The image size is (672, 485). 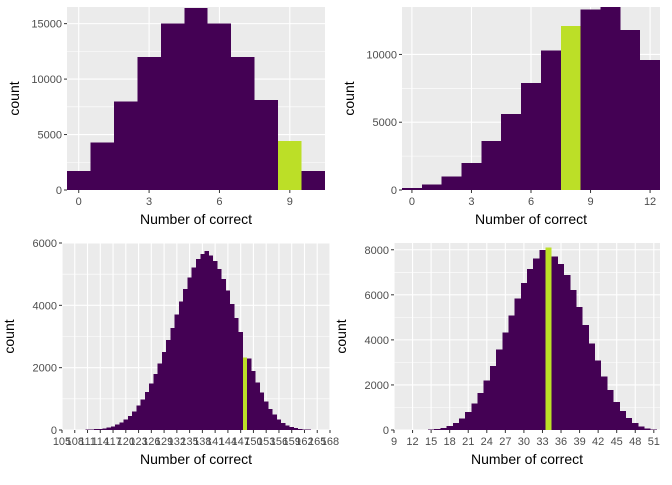 I want to click on x-axis-title: Number of correct, so click(x=196, y=459).